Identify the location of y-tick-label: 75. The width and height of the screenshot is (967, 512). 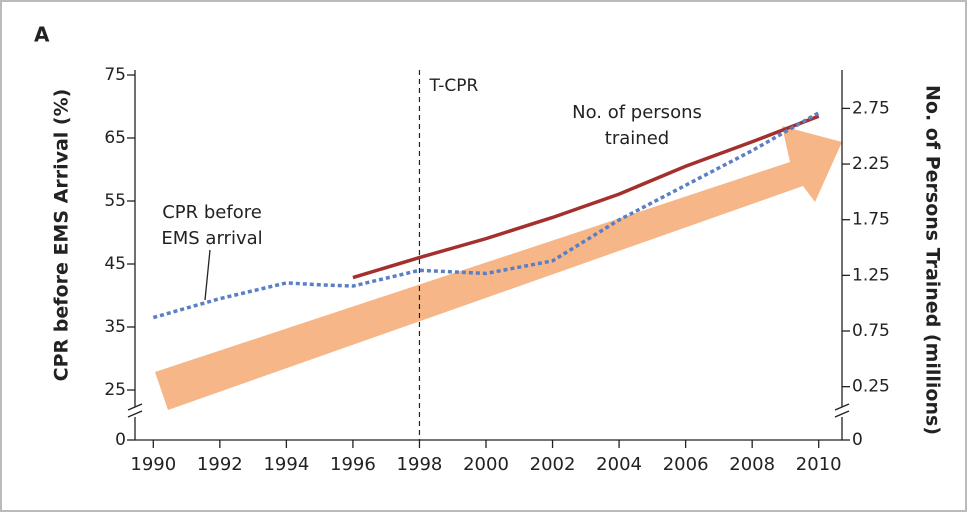
(115, 75).